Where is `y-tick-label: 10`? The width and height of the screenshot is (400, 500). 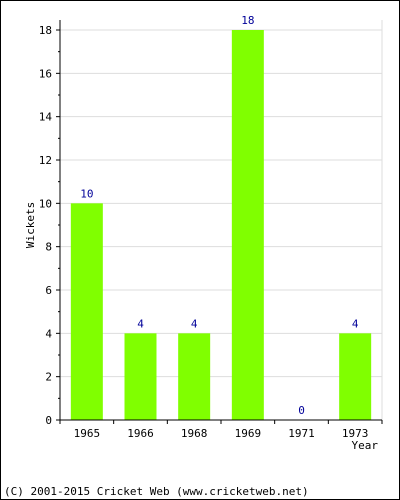 y-tick-label: 10 is located at coordinates (45, 203).